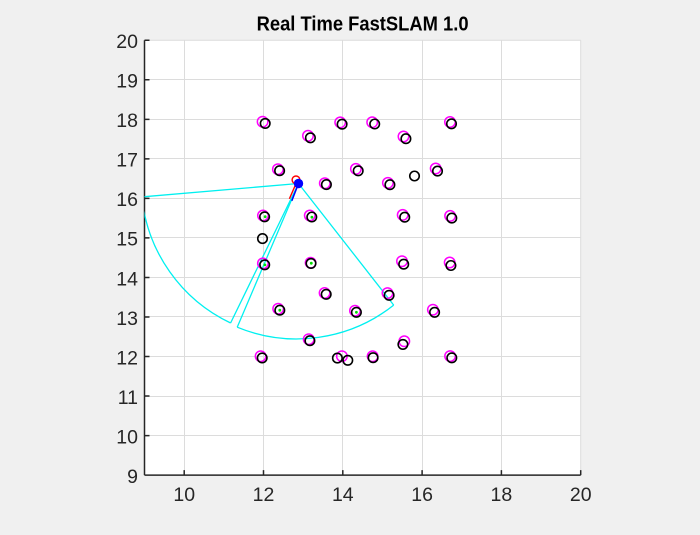  Describe the element at coordinates (127, 319) in the screenshot. I see `svg-text: 13` at that location.